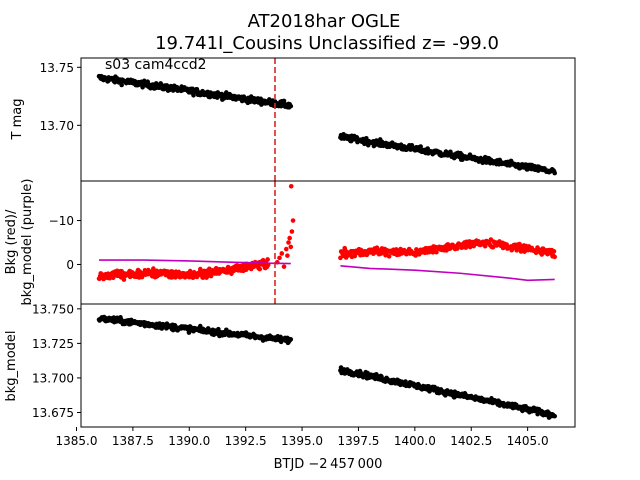  What do you see at coordinates (17, 120) in the screenshot?
I see `top-ylabel: T mag` at bounding box center [17, 120].